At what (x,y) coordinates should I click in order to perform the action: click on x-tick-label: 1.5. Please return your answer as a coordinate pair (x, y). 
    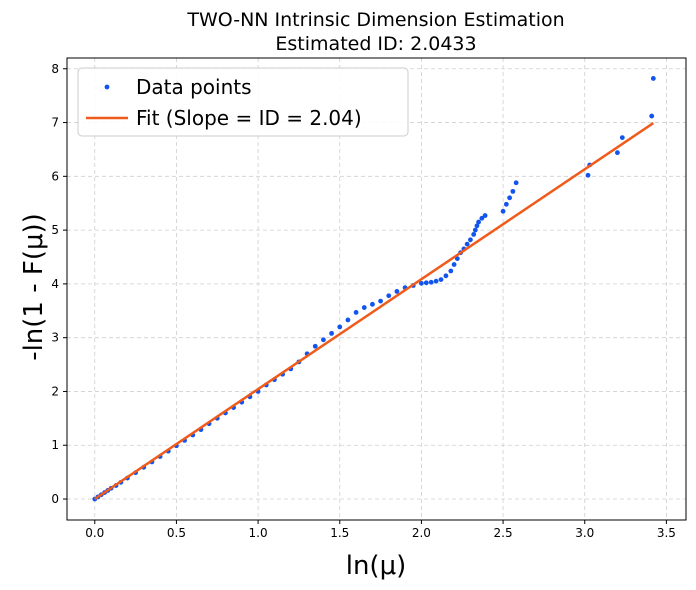
    Looking at the image, I should click on (339, 533).